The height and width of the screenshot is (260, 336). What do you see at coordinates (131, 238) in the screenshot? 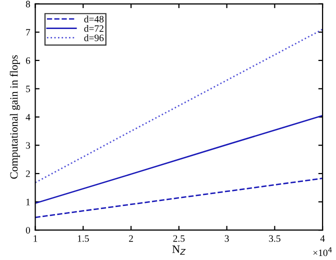
I see `x-tick-label: 2` at bounding box center [131, 238].